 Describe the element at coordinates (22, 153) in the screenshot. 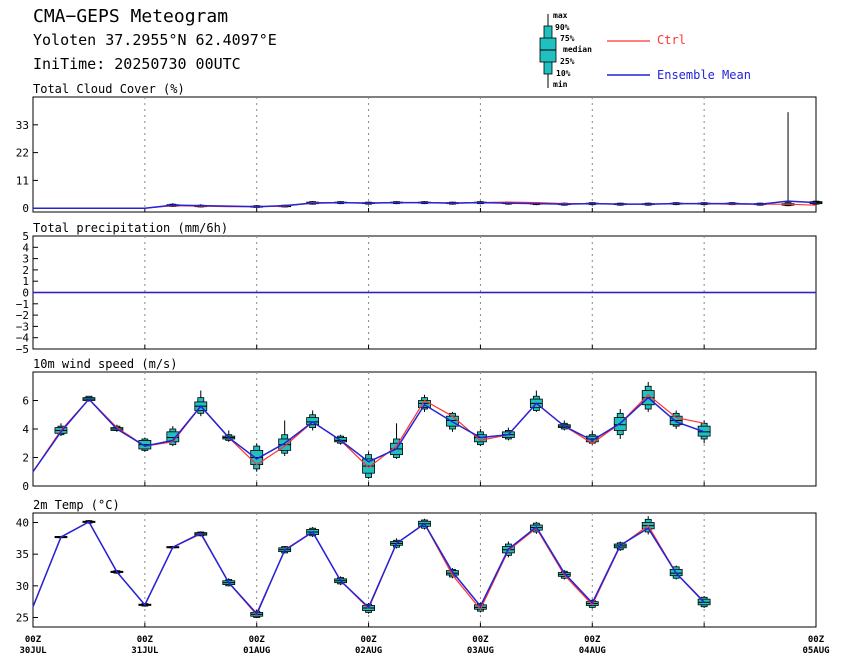

I see `y-tick-label: 22` at that location.